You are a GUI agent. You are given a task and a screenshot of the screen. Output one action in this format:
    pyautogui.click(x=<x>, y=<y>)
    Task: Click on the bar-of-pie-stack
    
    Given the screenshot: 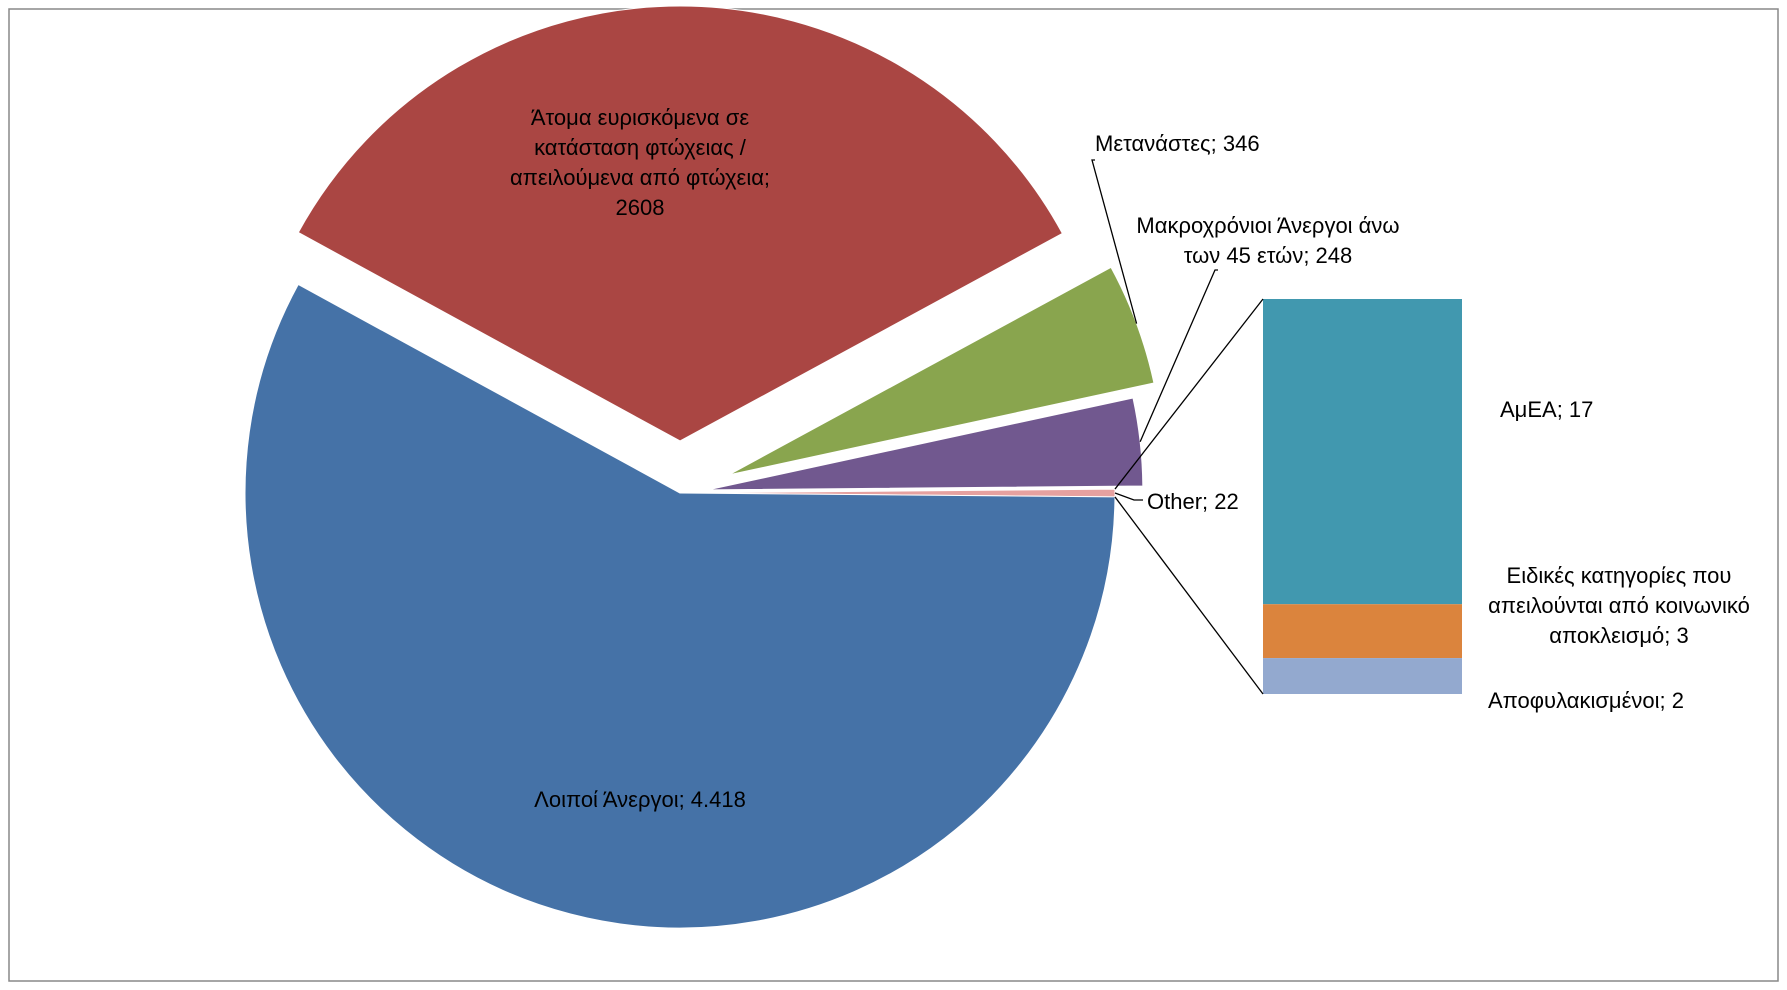 What is the action you would take?
    pyautogui.click(x=1362, y=496)
    